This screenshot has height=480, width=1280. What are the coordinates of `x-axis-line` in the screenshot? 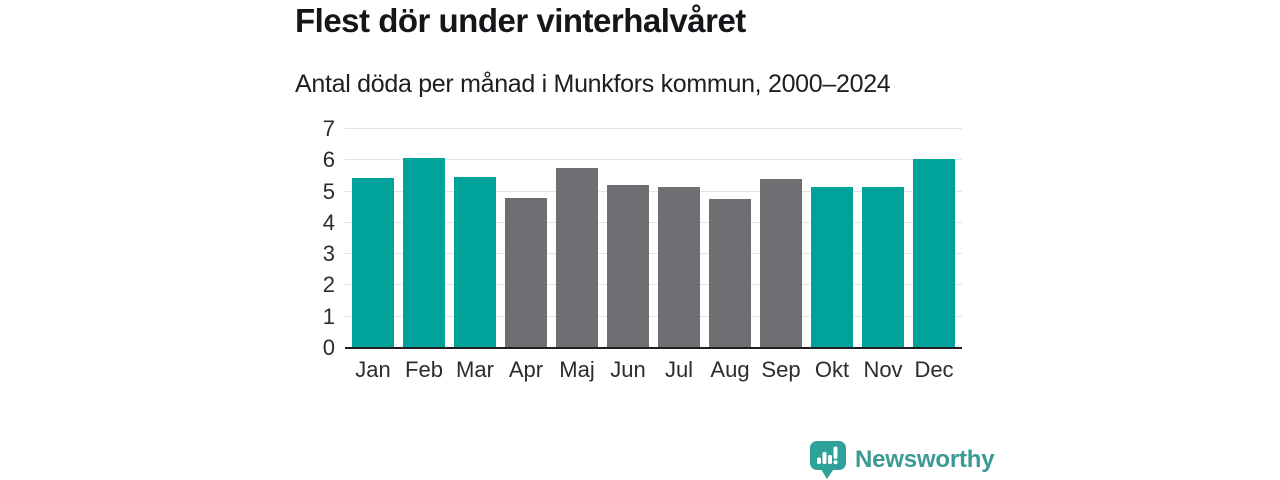 It's located at (653, 348).